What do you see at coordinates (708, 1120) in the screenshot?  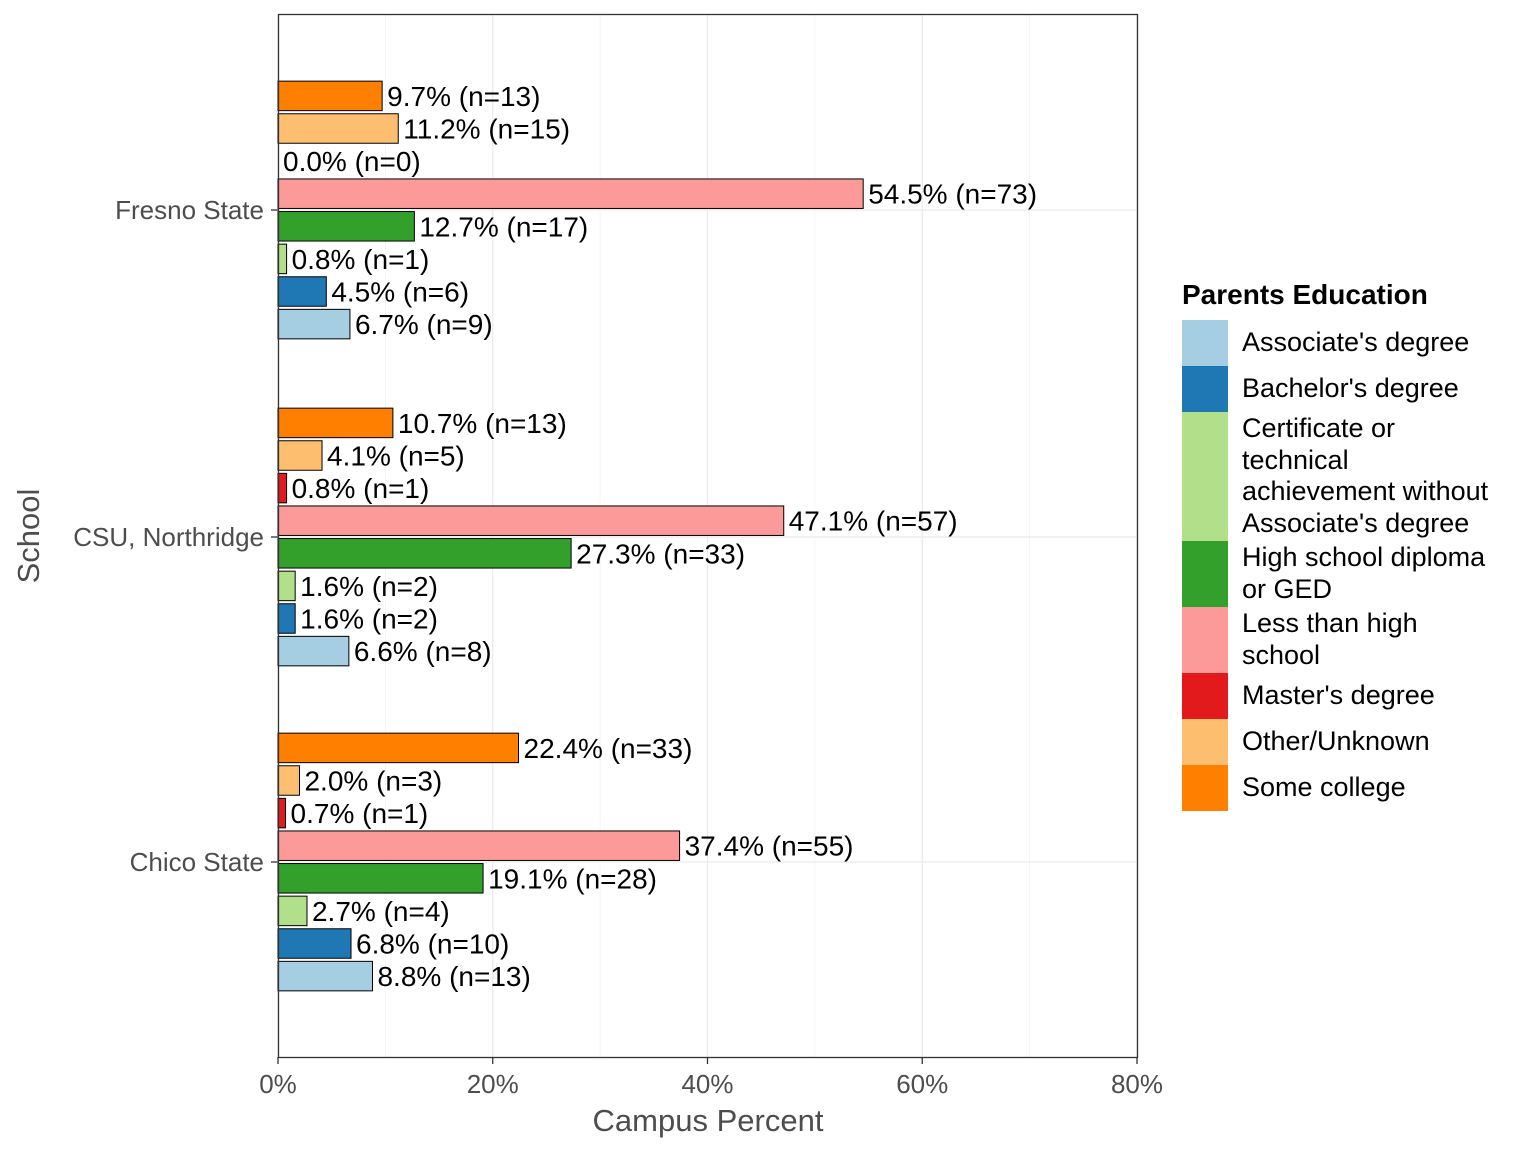 I see `x-axis-title: Campus Percent` at bounding box center [708, 1120].